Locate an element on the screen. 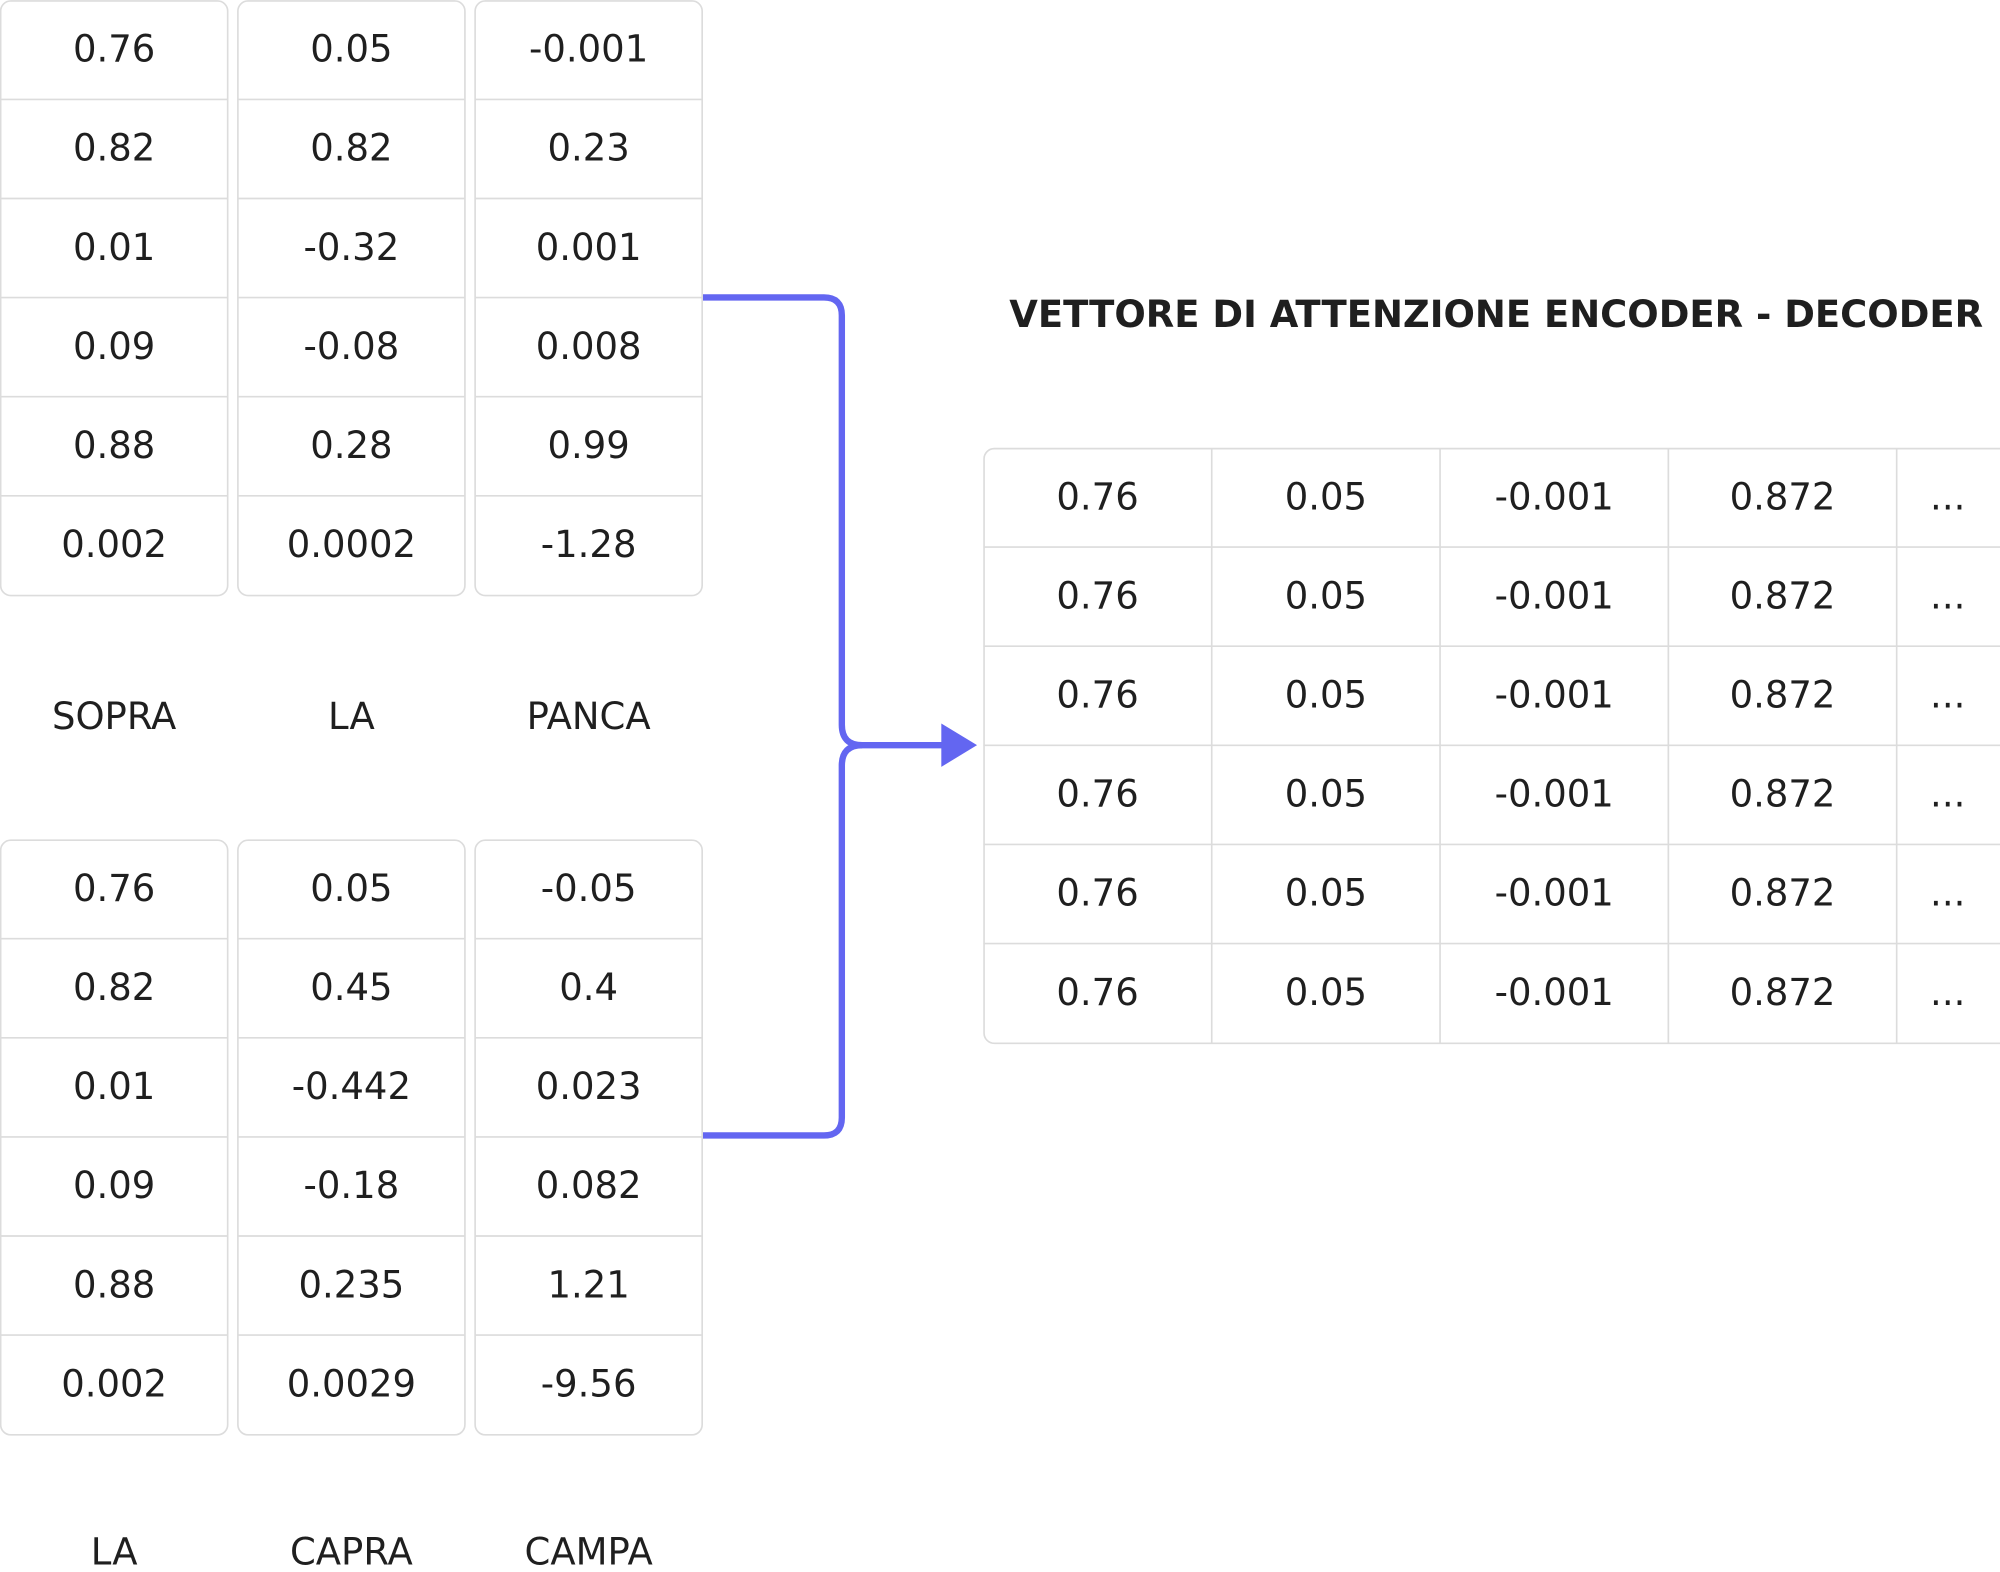 Image resolution: width=2000 pixels, height=1572 pixels. vector-value: 0.0002 is located at coordinates (351, 544).